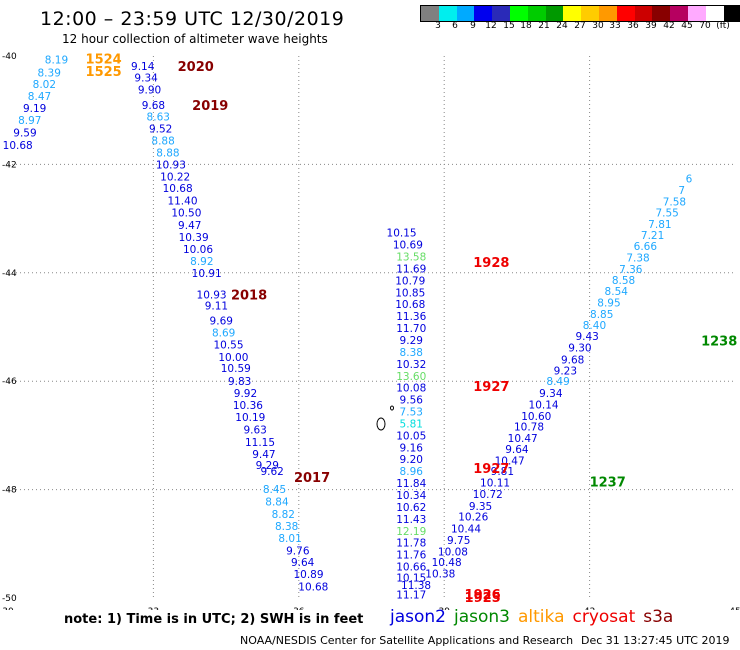  I want to click on swh-value: 9.30, so click(579, 349).